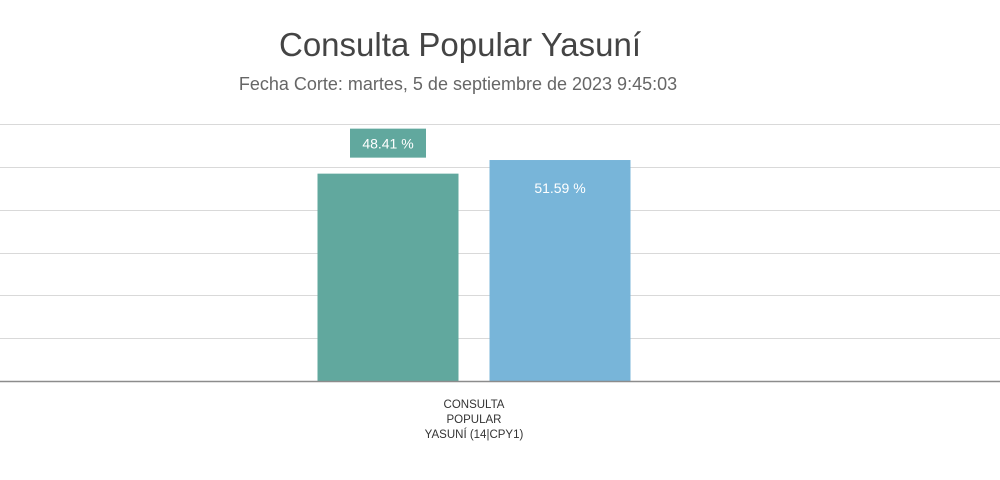  Describe the element at coordinates (559, 188) in the screenshot. I see `data-label: 51.59 %` at that location.